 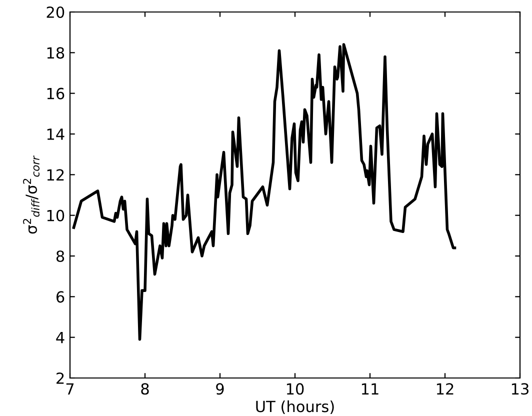 I want to click on y-tick-label: 18, so click(x=55, y=53).